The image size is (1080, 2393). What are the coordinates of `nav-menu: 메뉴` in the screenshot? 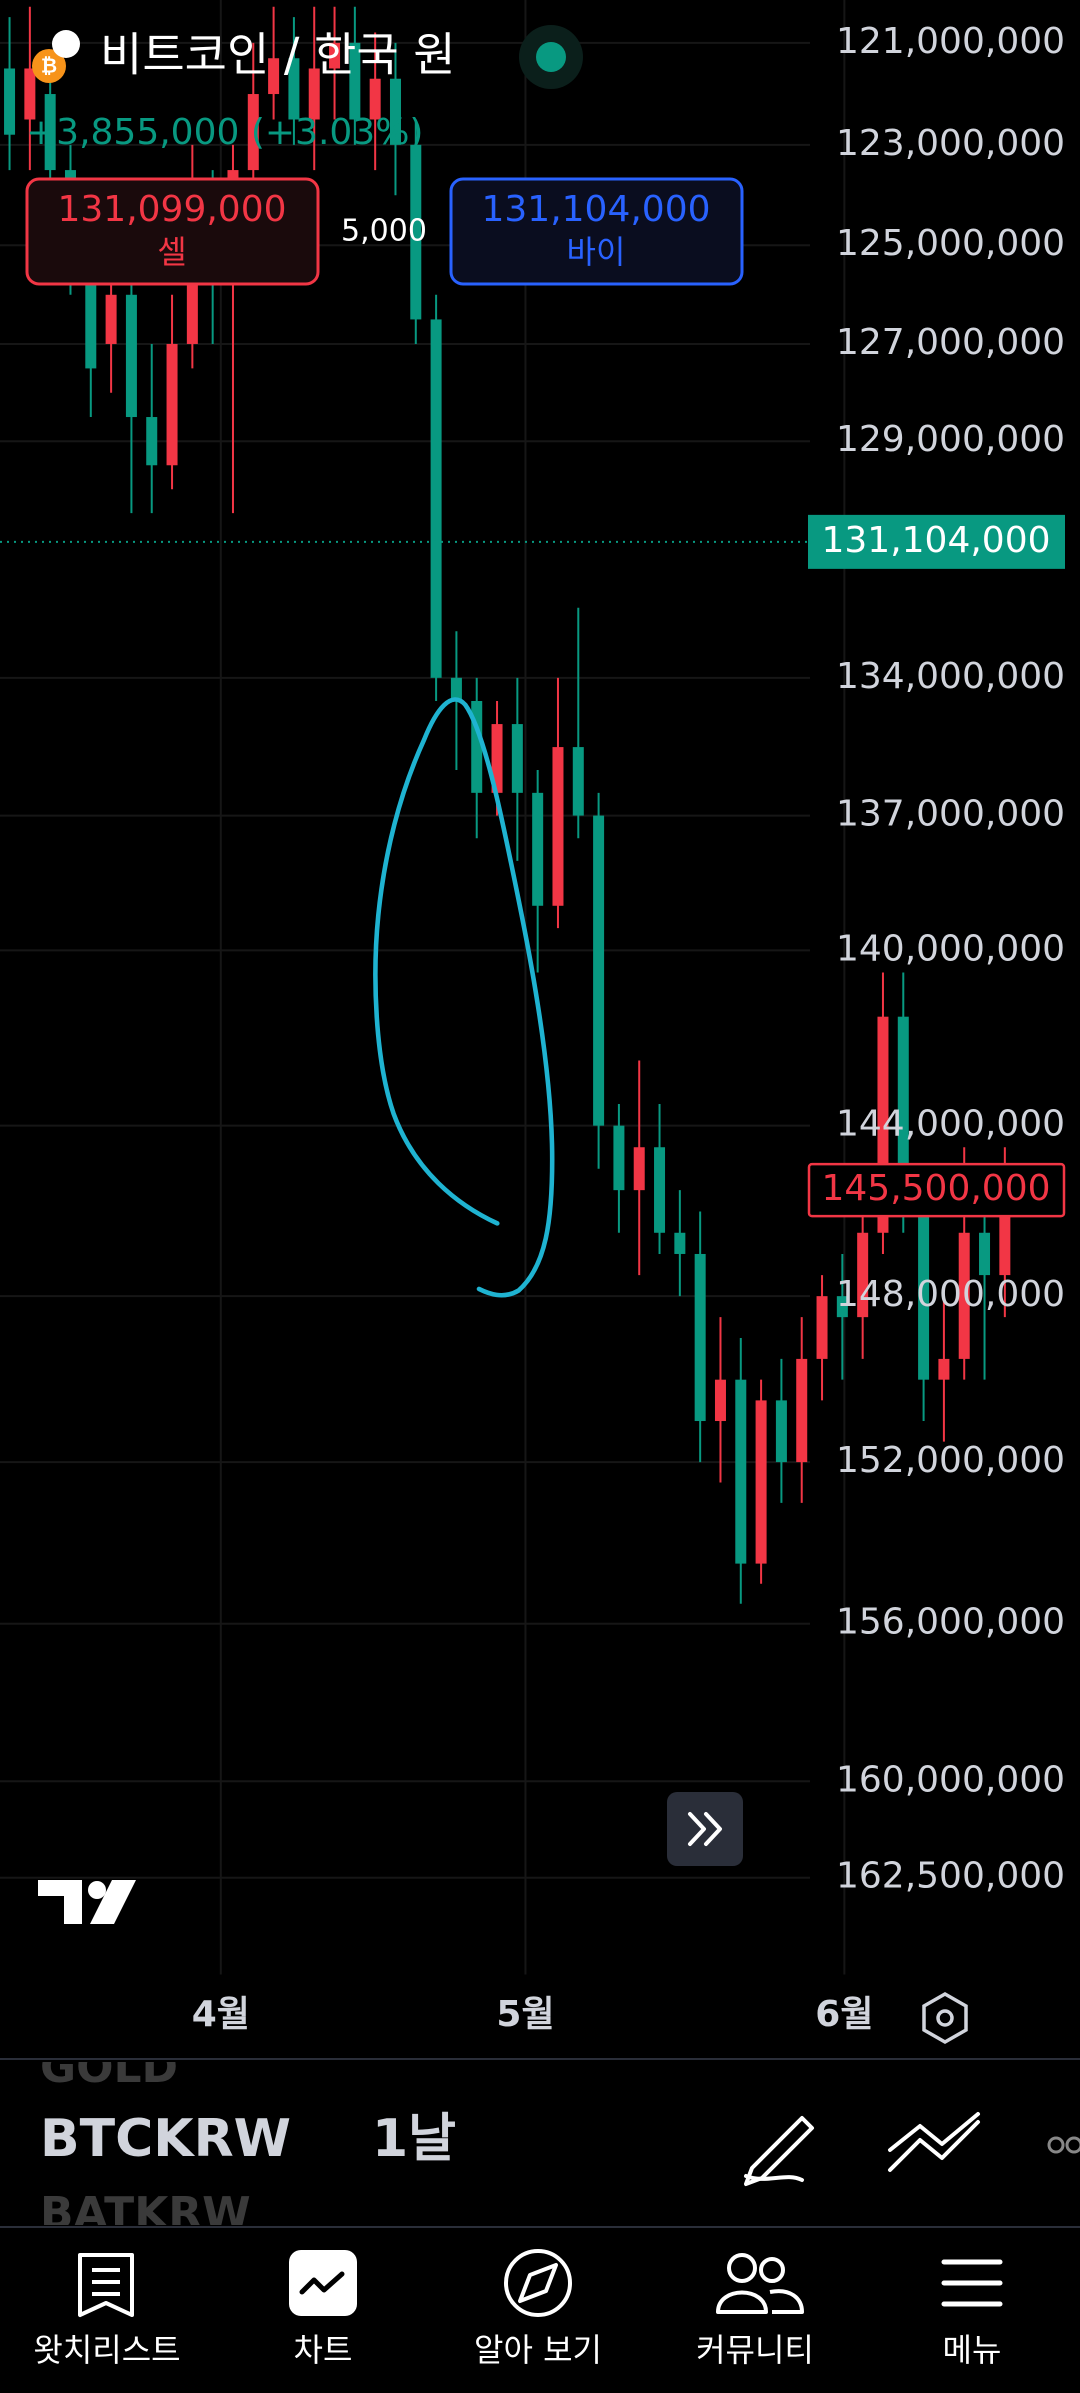 It's located at (972, 2314).